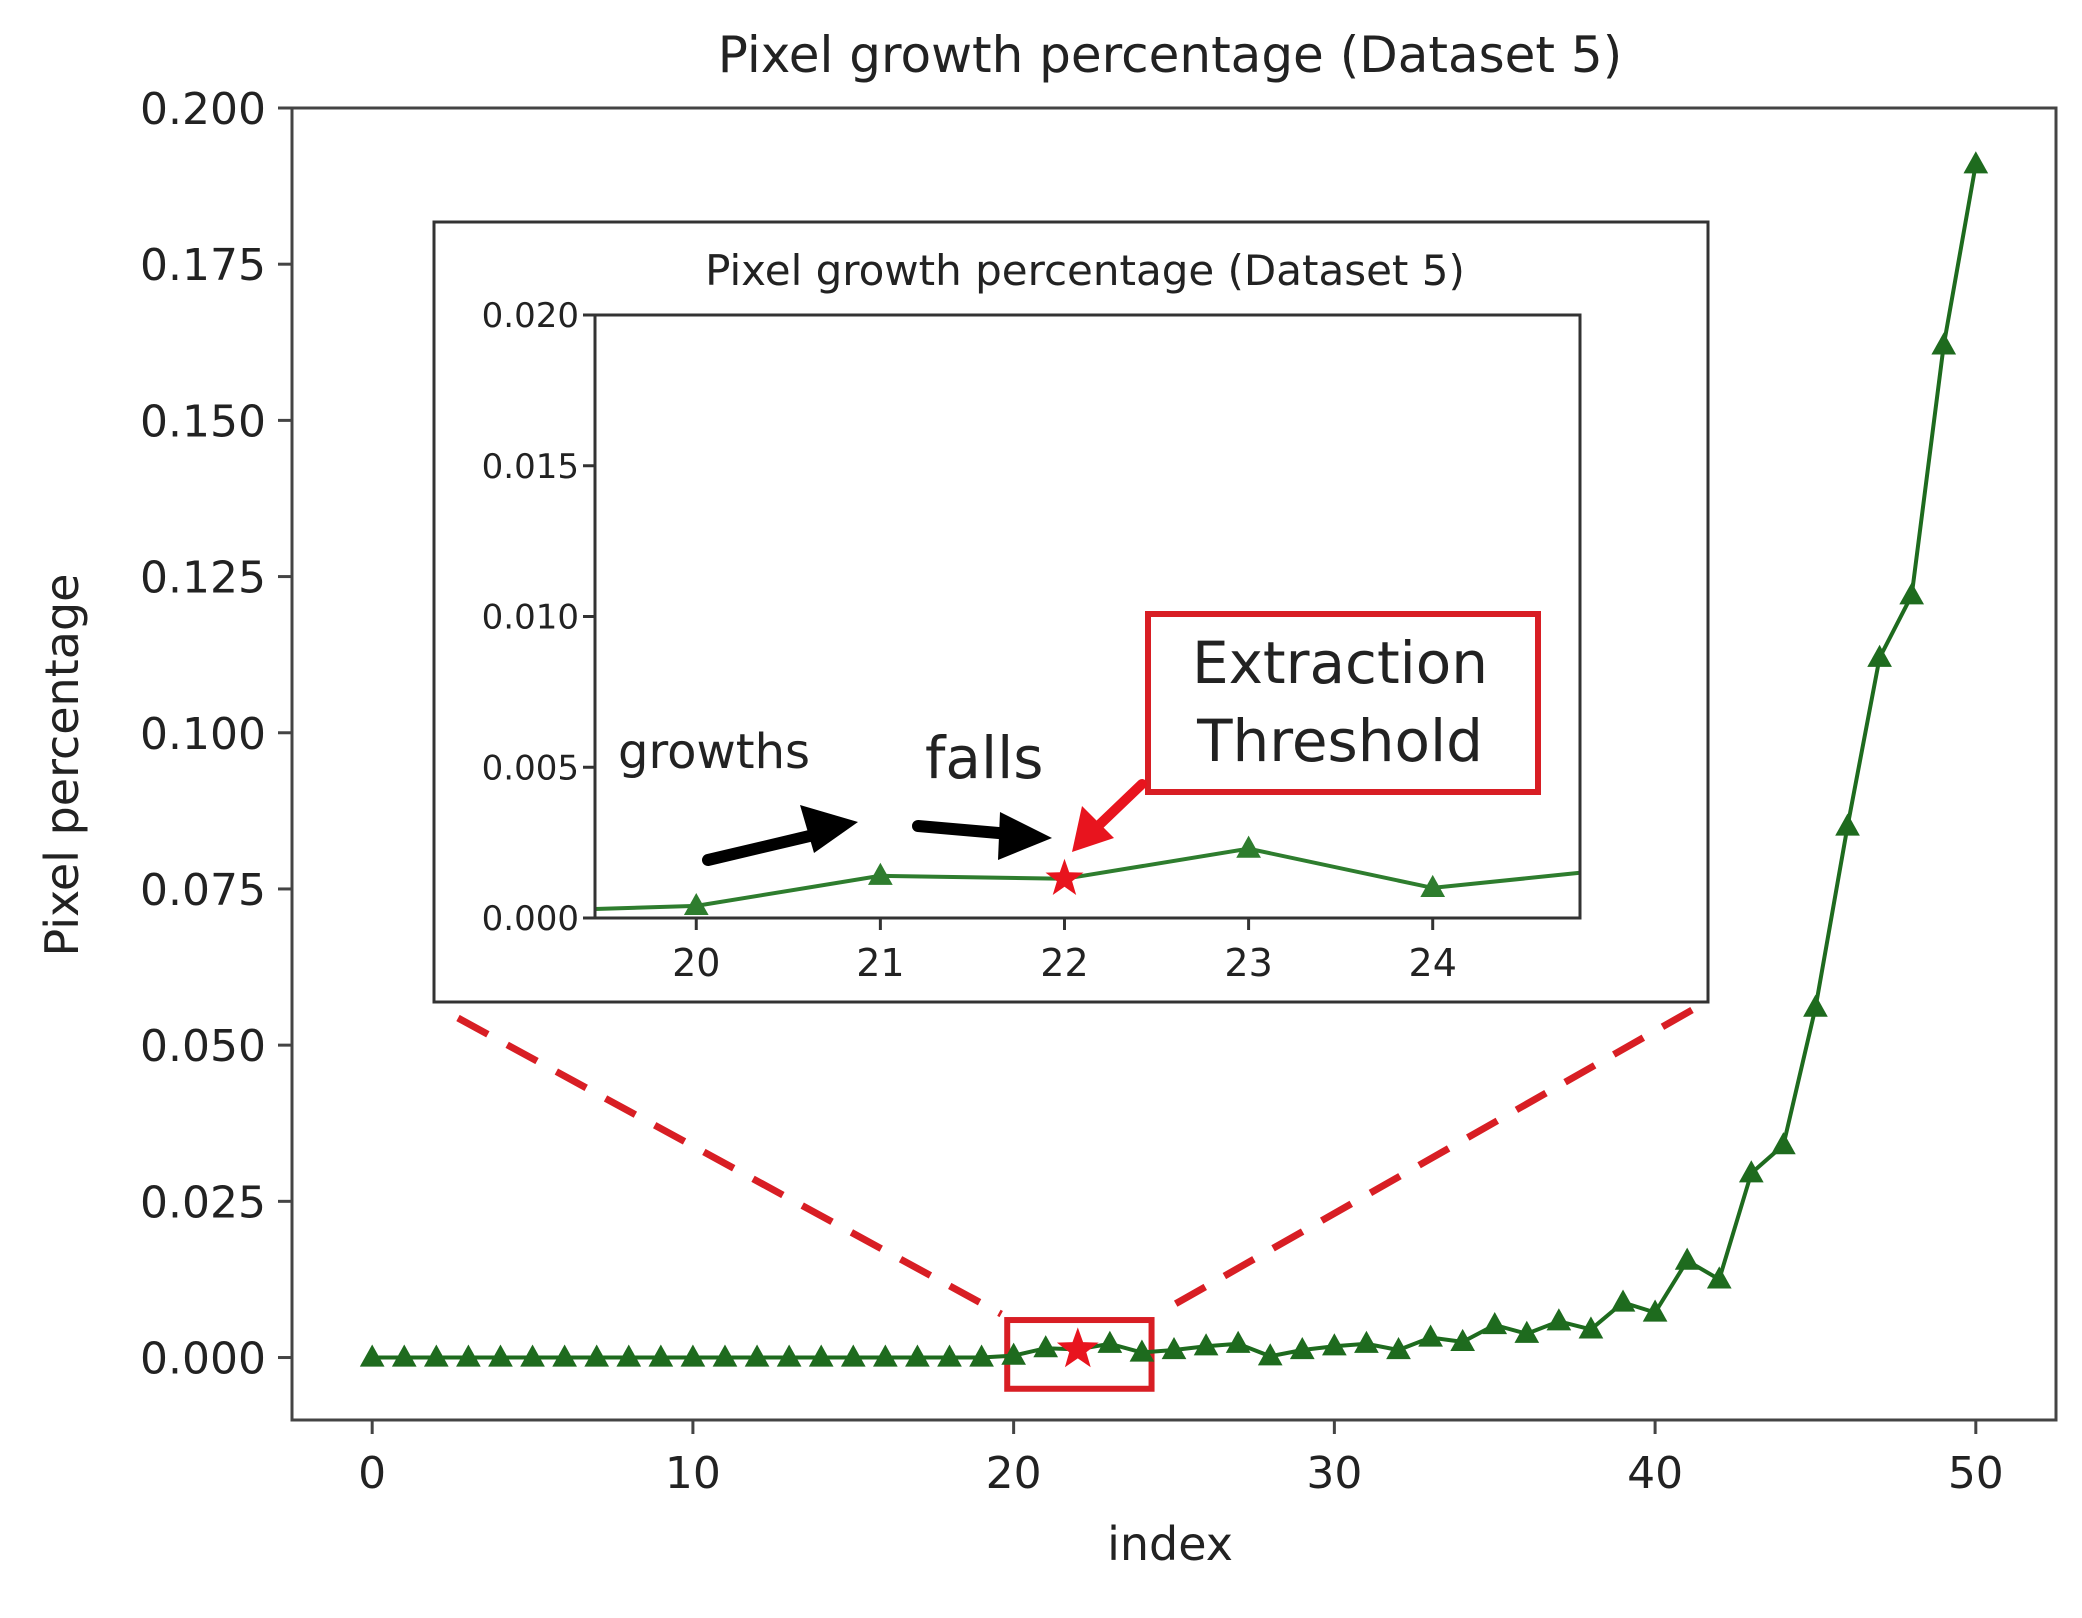 This screenshot has width=2082, height=1618. What do you see at coordinates (203, 1359) in the screenshot?
I see `main-y-tick-label: 0.000` at bounding box center [203, 1359].